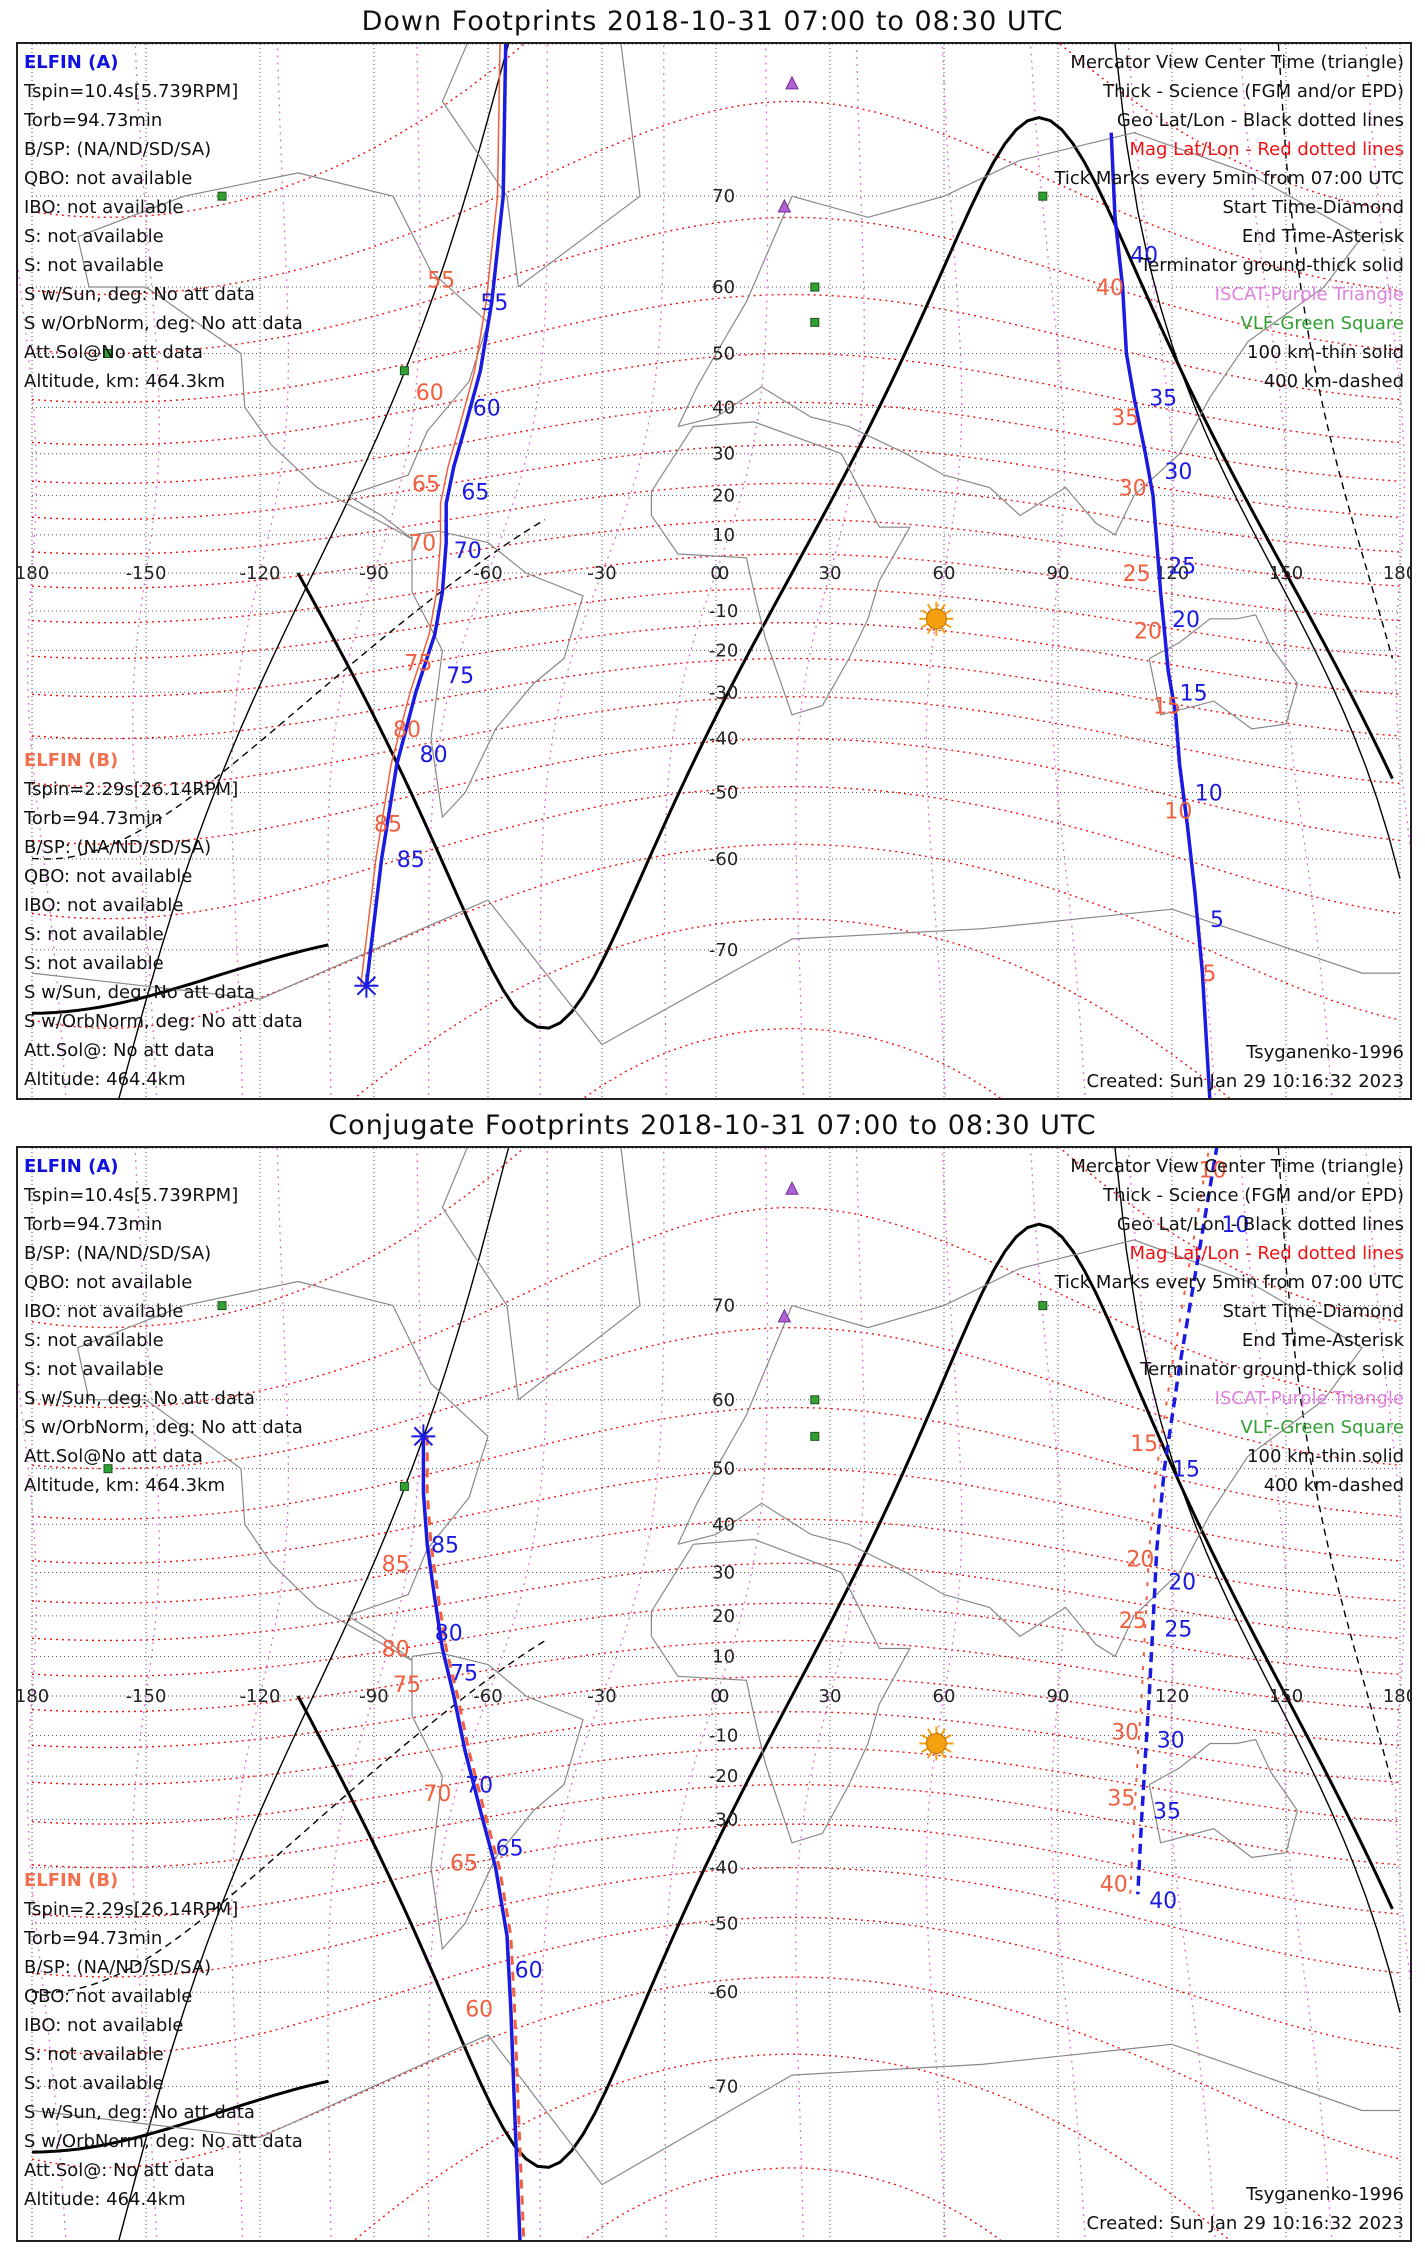 The image size is (1425, 2250). Describe the element at coordinates (396, 1650) in the screenshot. I see `elfin-b-time-label: 80` at that location.